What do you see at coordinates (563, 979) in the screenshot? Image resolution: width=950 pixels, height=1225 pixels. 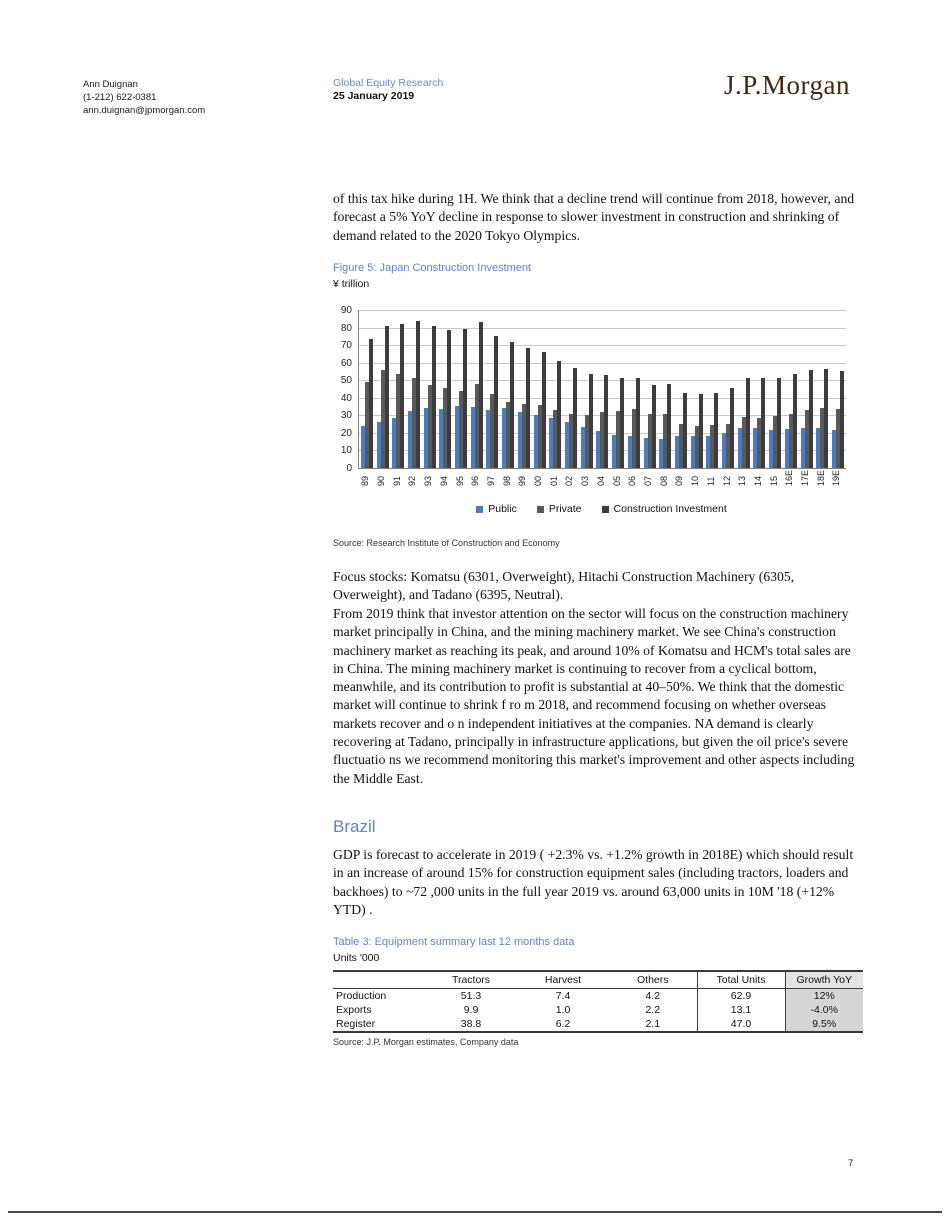 I see `table-column-header-Harvest: Harvest` at bounding box center [563, 979].